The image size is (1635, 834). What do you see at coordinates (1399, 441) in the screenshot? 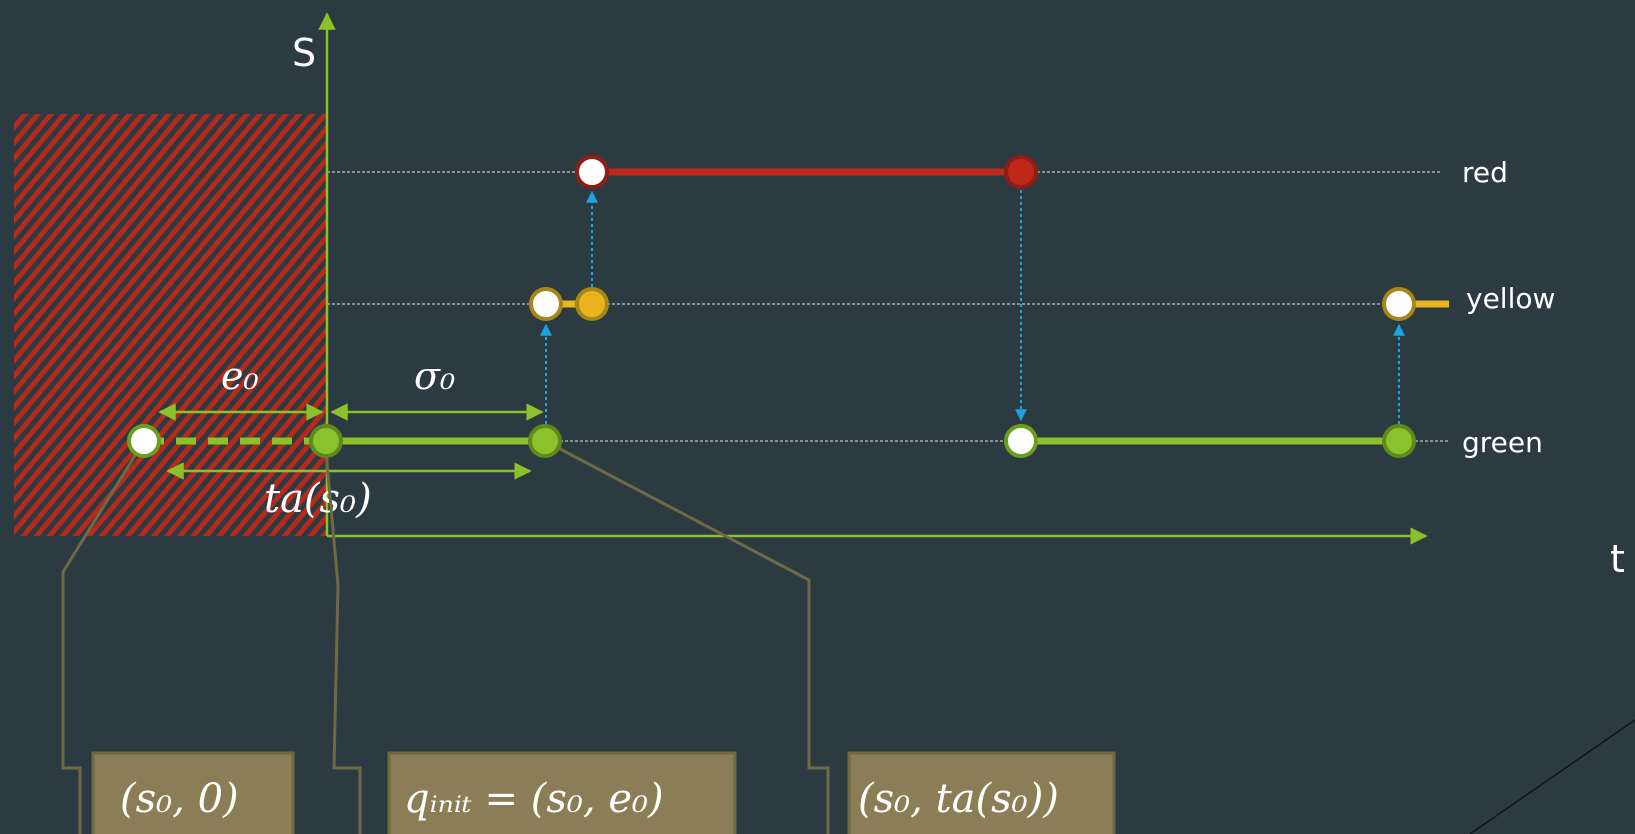
I see `point-green-filled-later` at bounding box center [1399, 441].